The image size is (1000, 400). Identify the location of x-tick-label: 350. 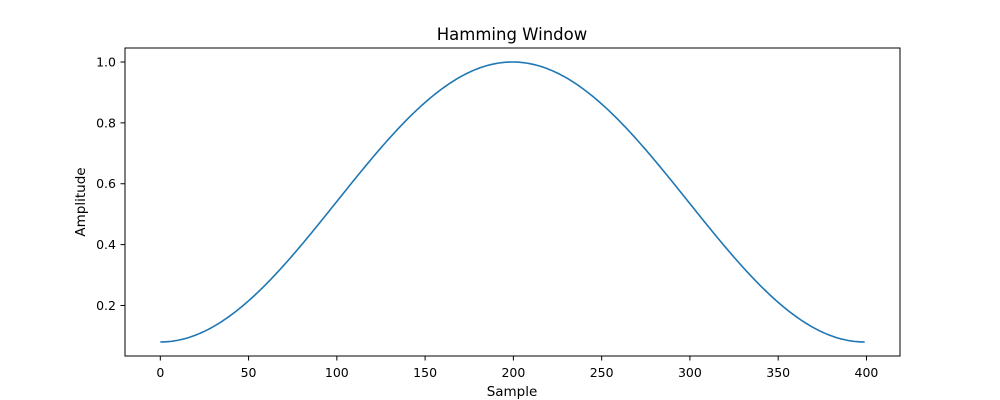
(778, 372).